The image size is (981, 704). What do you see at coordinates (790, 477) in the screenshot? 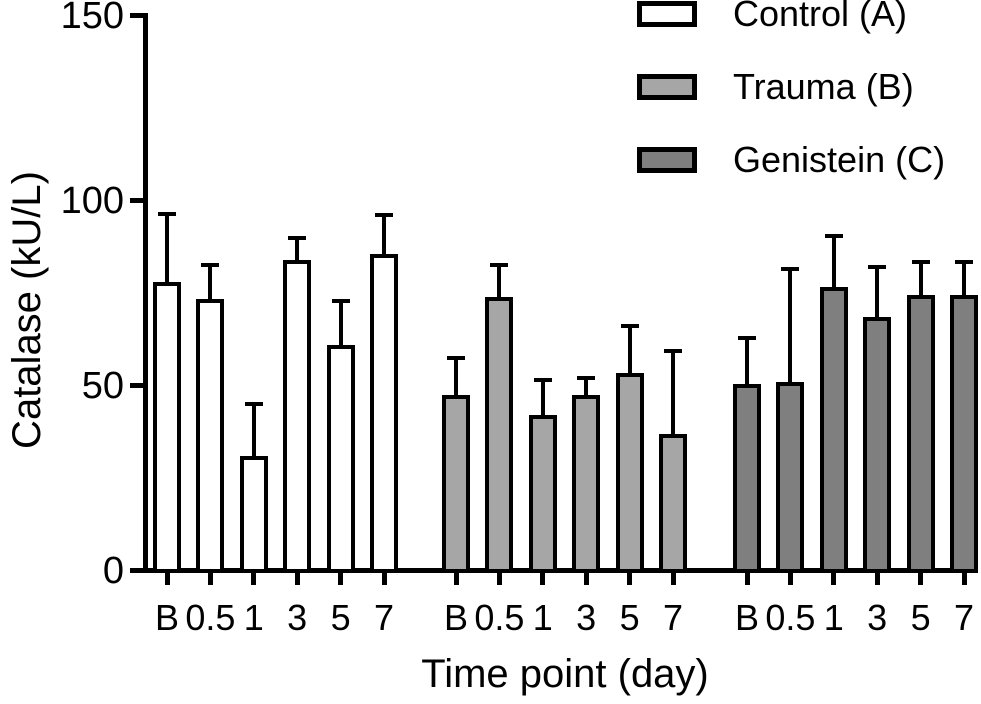
I see `bar-genistein-c-day-0.5` at bounding box center [790, 477].